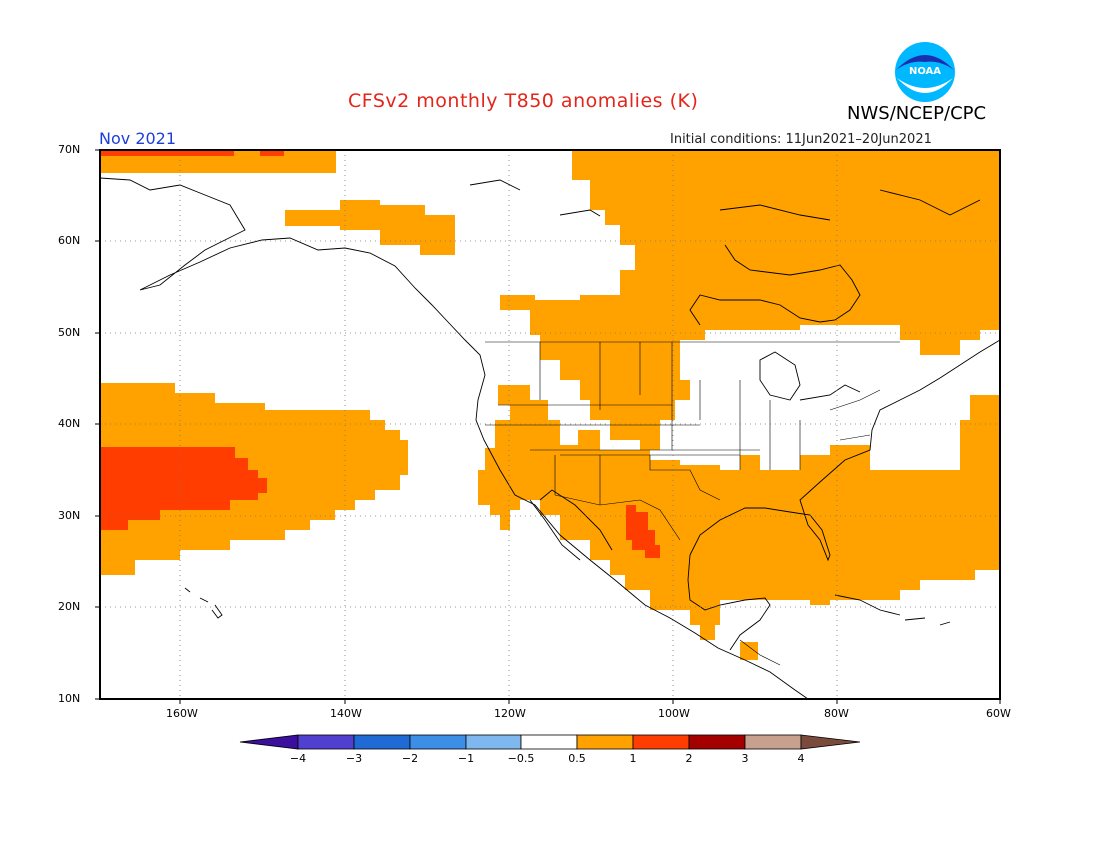 The image size is (1100, 850). I want to click on colorbar-label: −0.5, so click(521, 758).